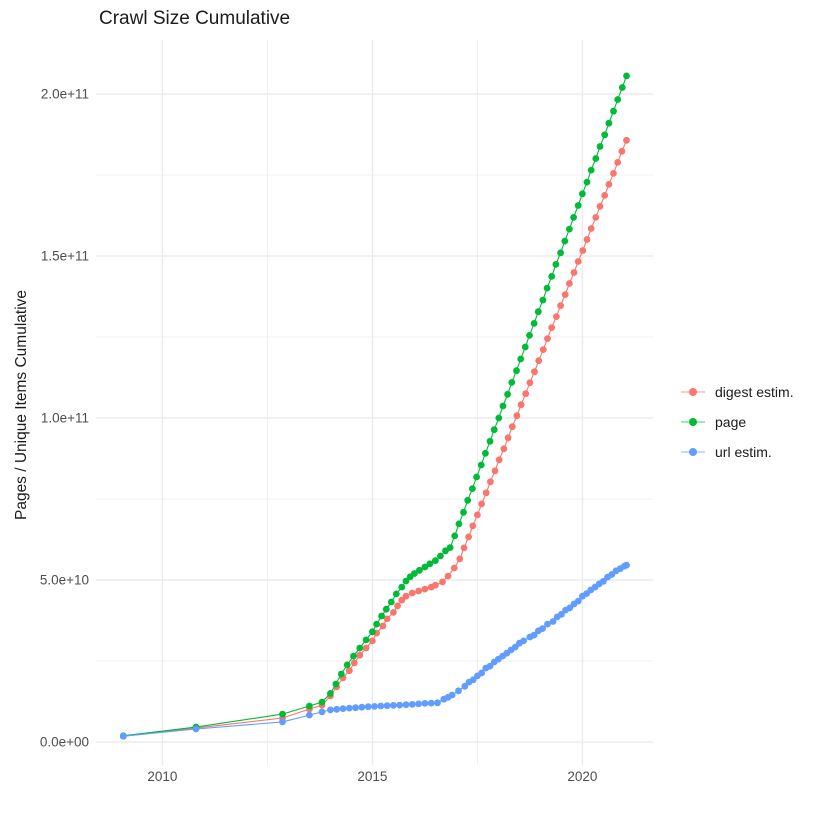  What do you see at coordinates (731, 422) in the screenshot?
I see `legend-label: page` at bounding box center [731, 422].